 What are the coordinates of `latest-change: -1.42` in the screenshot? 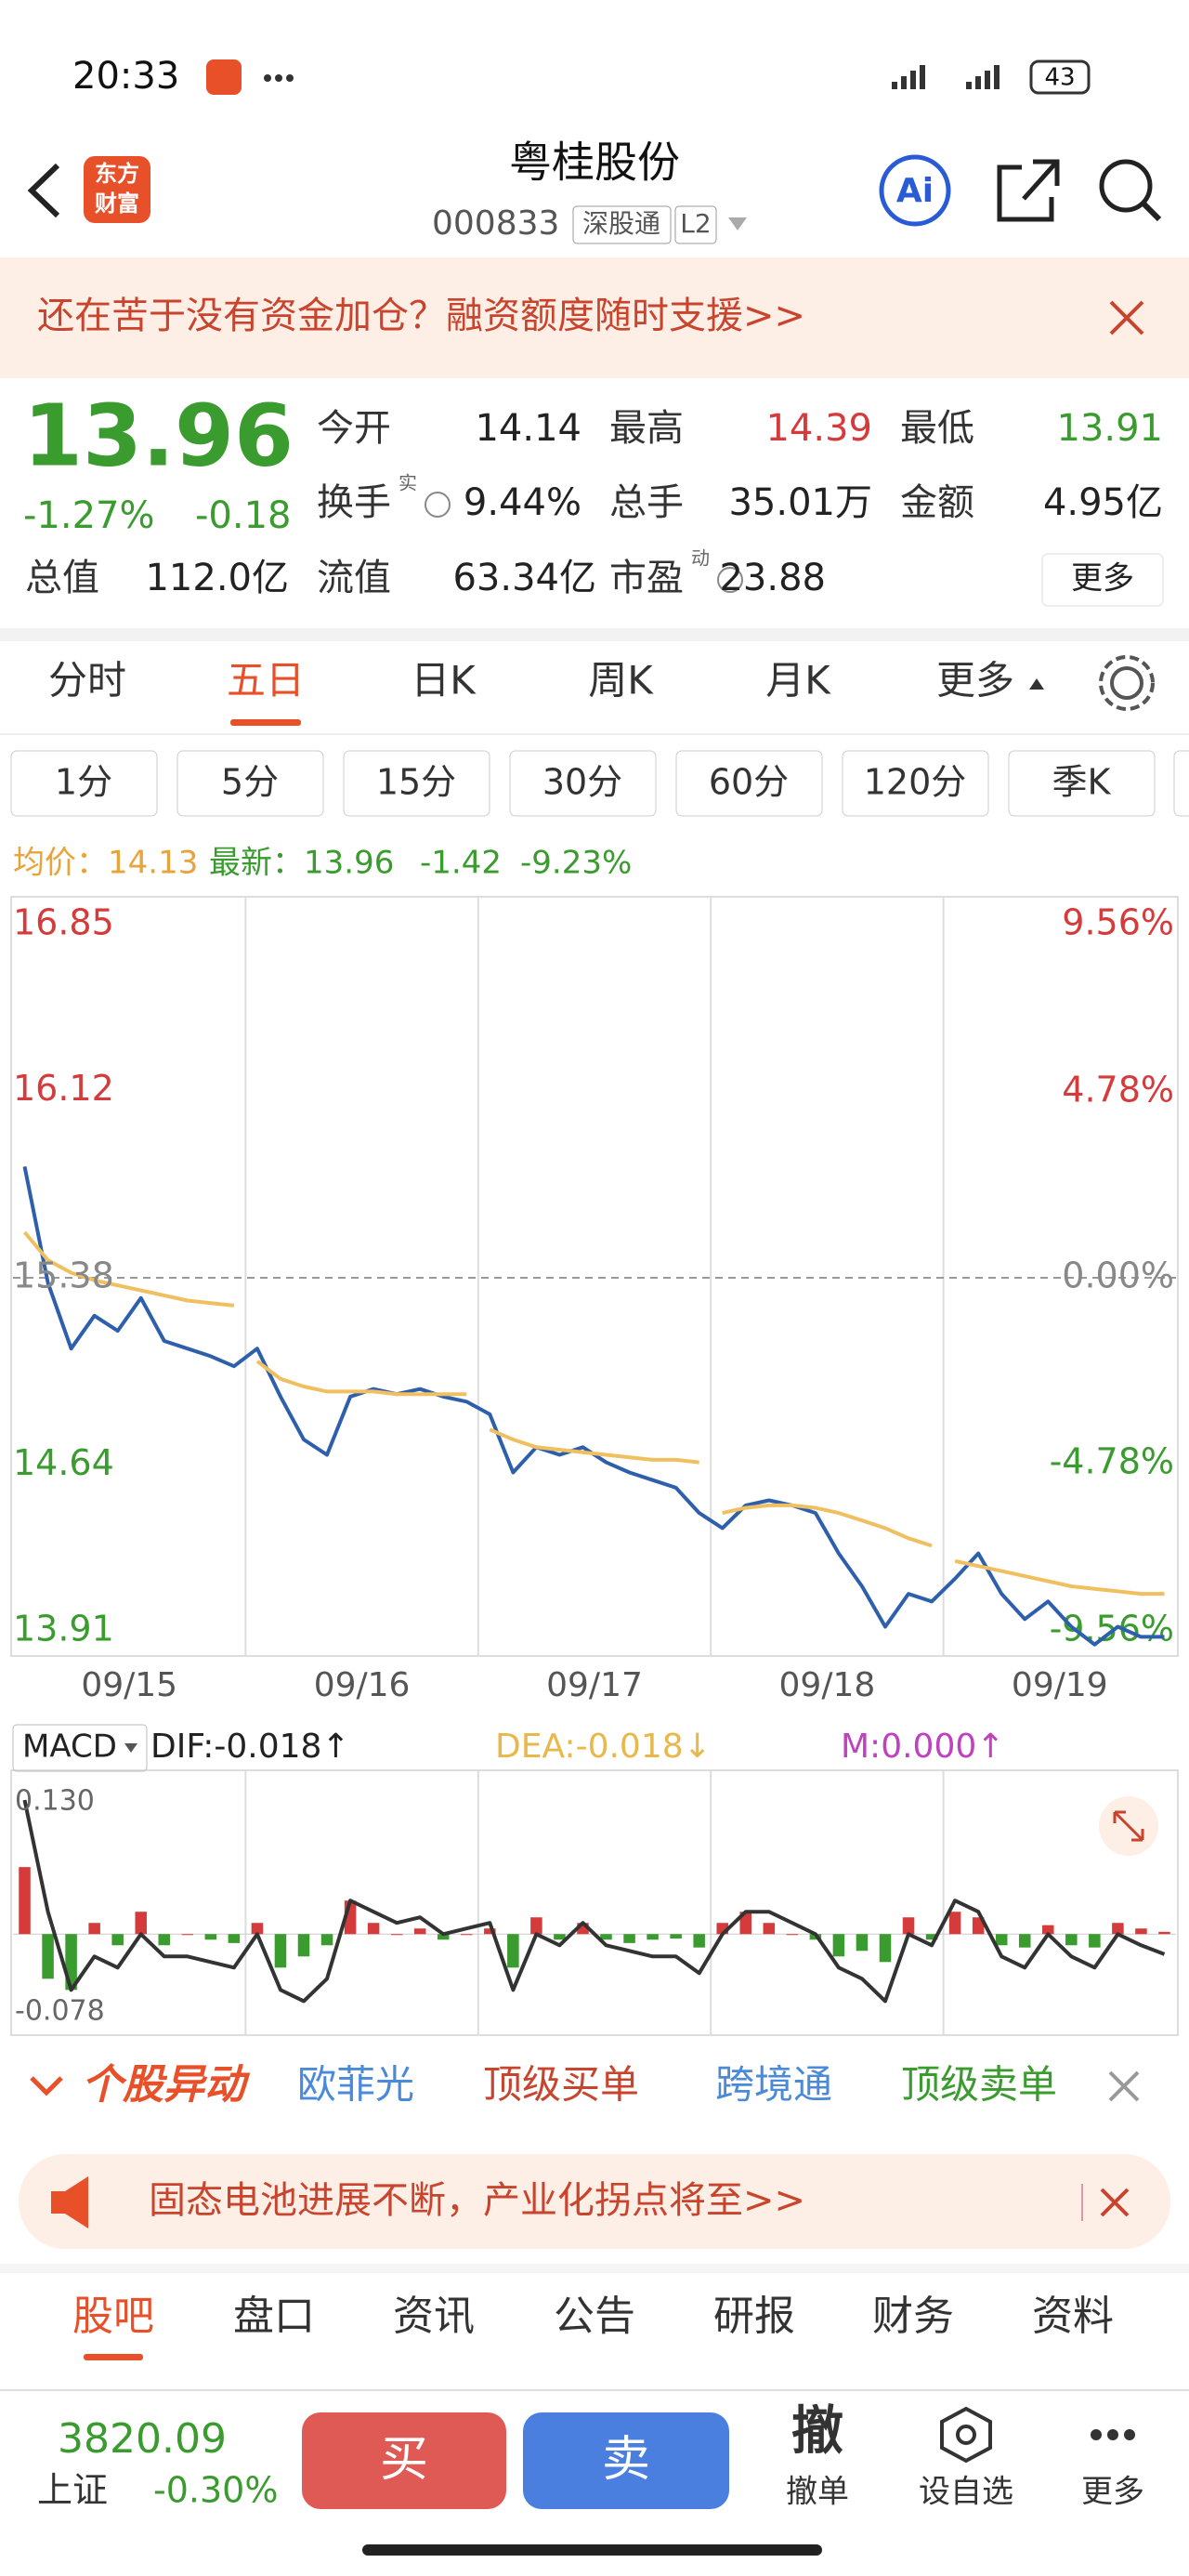 It's located at (461, 863).